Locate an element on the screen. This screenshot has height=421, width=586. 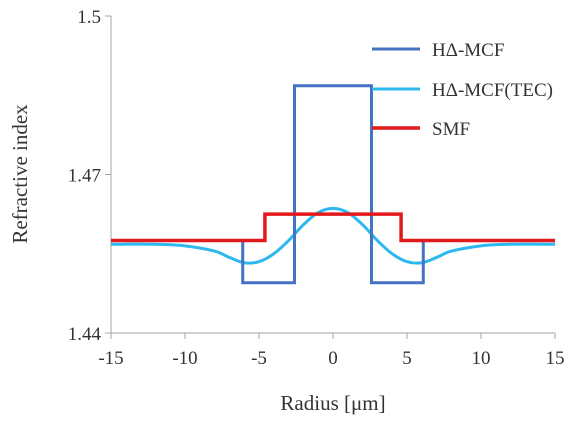
y-axis-label: Refractive index is located at coordinates (20, 174).